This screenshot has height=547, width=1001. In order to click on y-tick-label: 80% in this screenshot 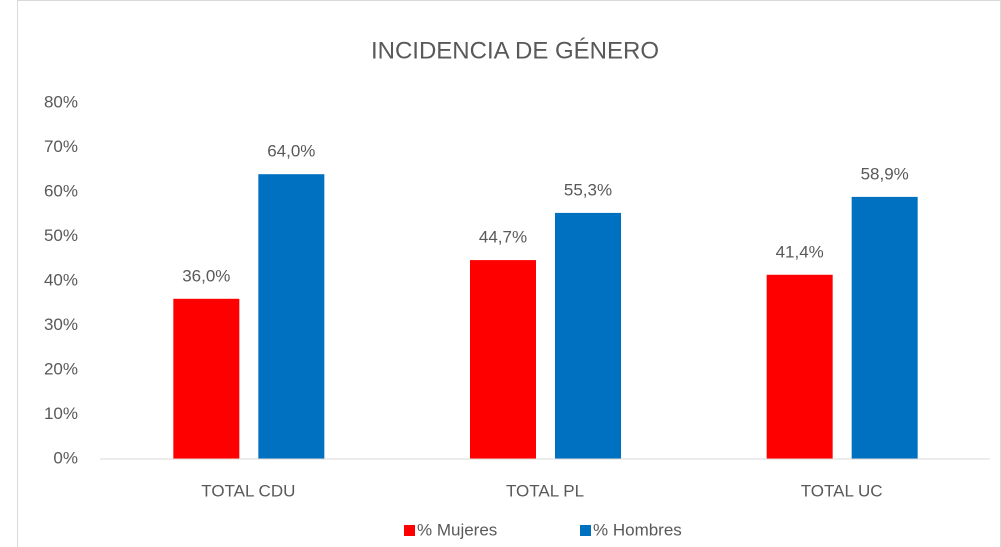, I will do `click(61, 101)`.